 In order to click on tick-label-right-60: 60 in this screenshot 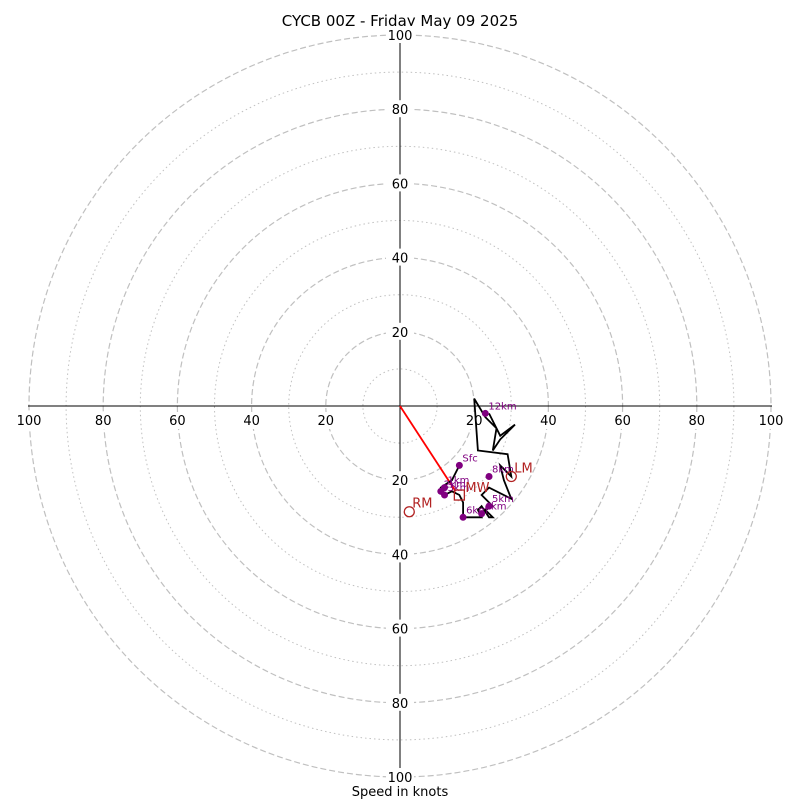, I will do `click(622, 421)`.